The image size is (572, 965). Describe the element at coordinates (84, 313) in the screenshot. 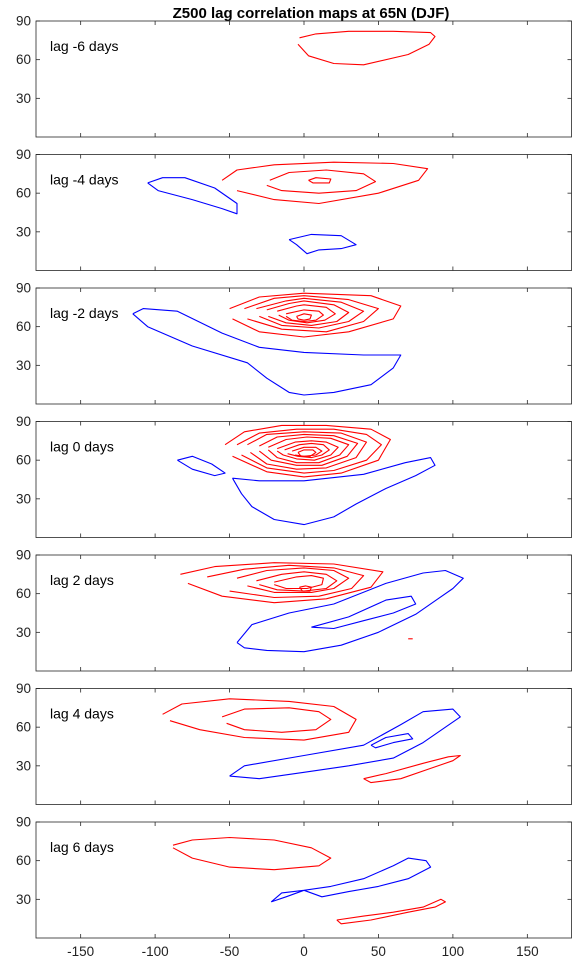

I see `panel-label: lag -2 days` at that location.